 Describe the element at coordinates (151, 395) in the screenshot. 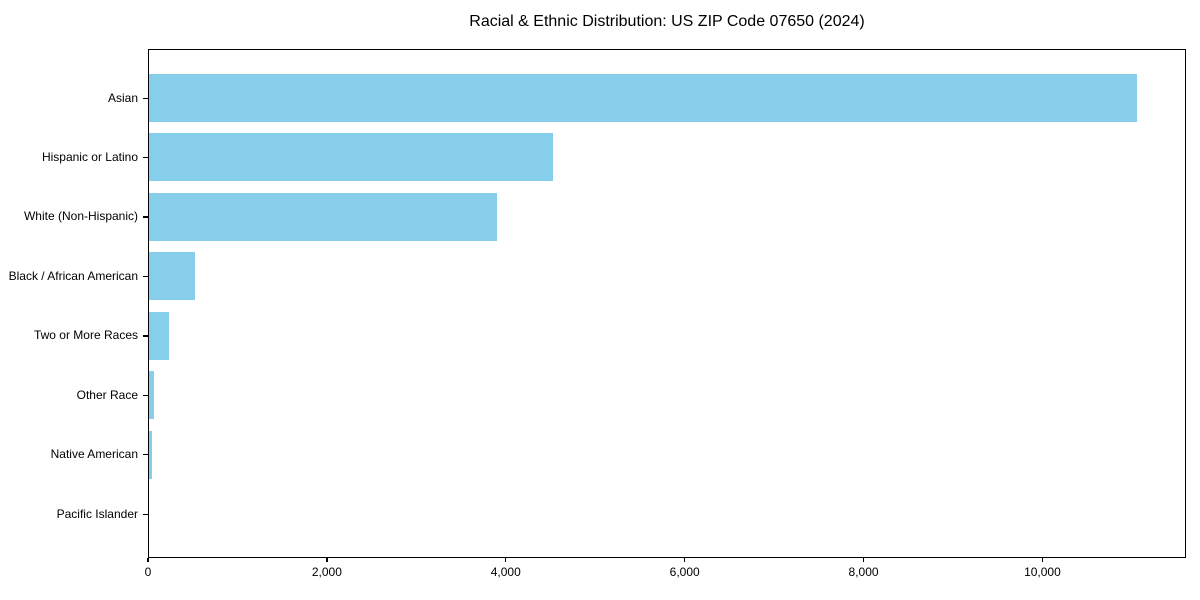

I see `bar-other-race` at that location.